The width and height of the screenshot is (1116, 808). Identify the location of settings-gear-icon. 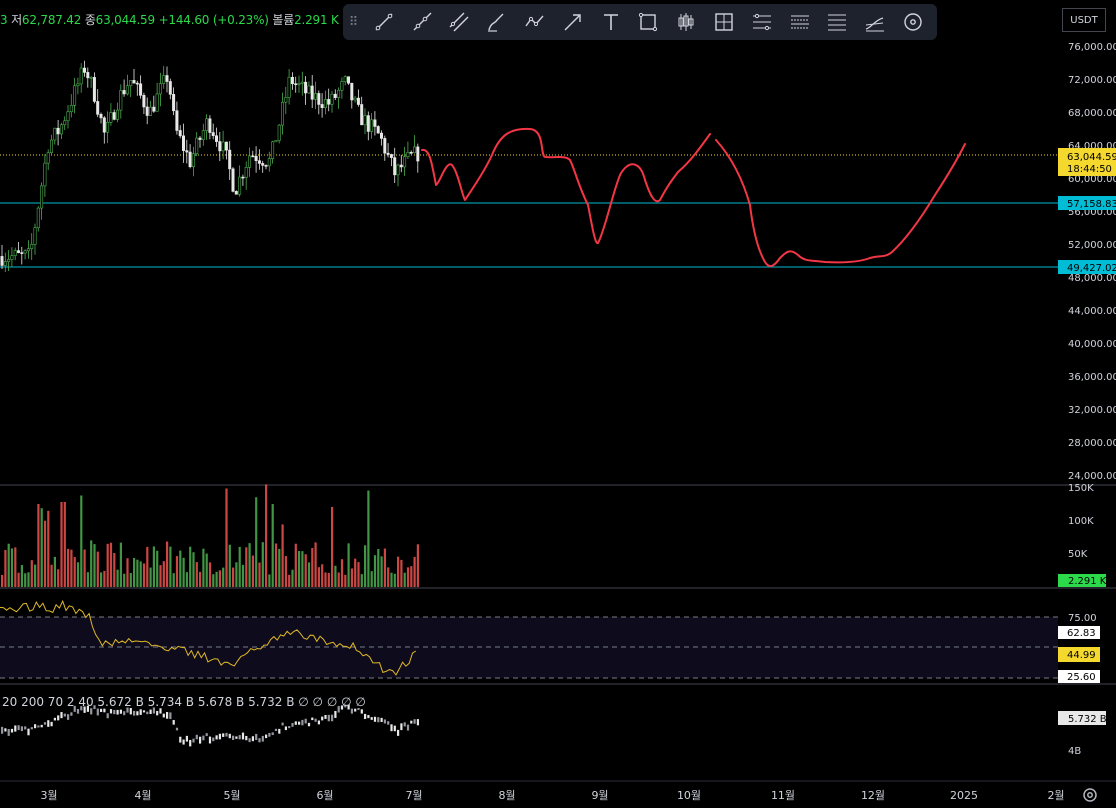
(1090, 795).